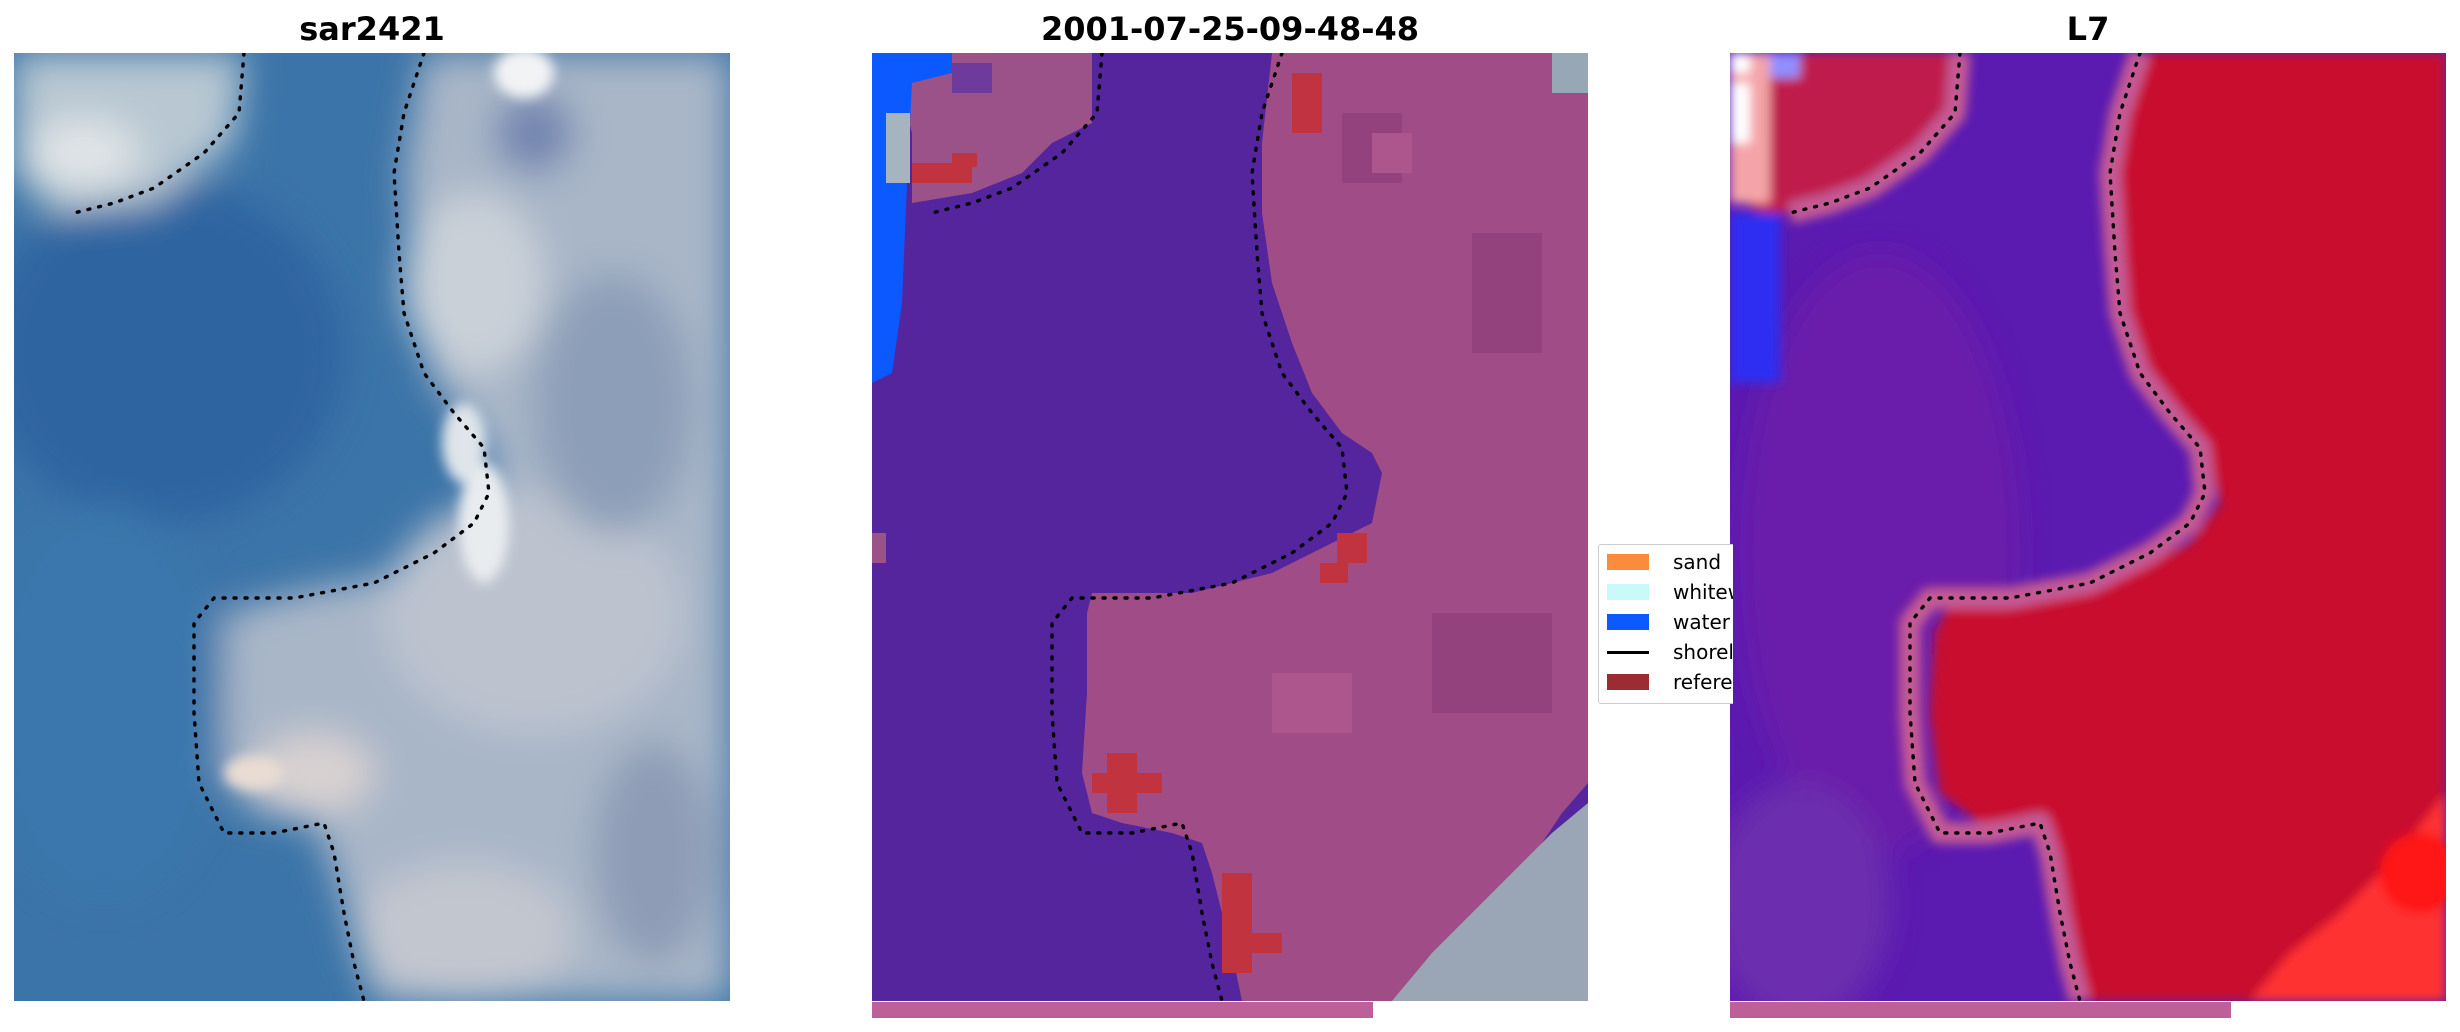 The width and height of the screenshot is (2460, 1032). Describe the element at coordinates (1980, 1010) in the screenshot. I see `progress-bar-index` at that location.